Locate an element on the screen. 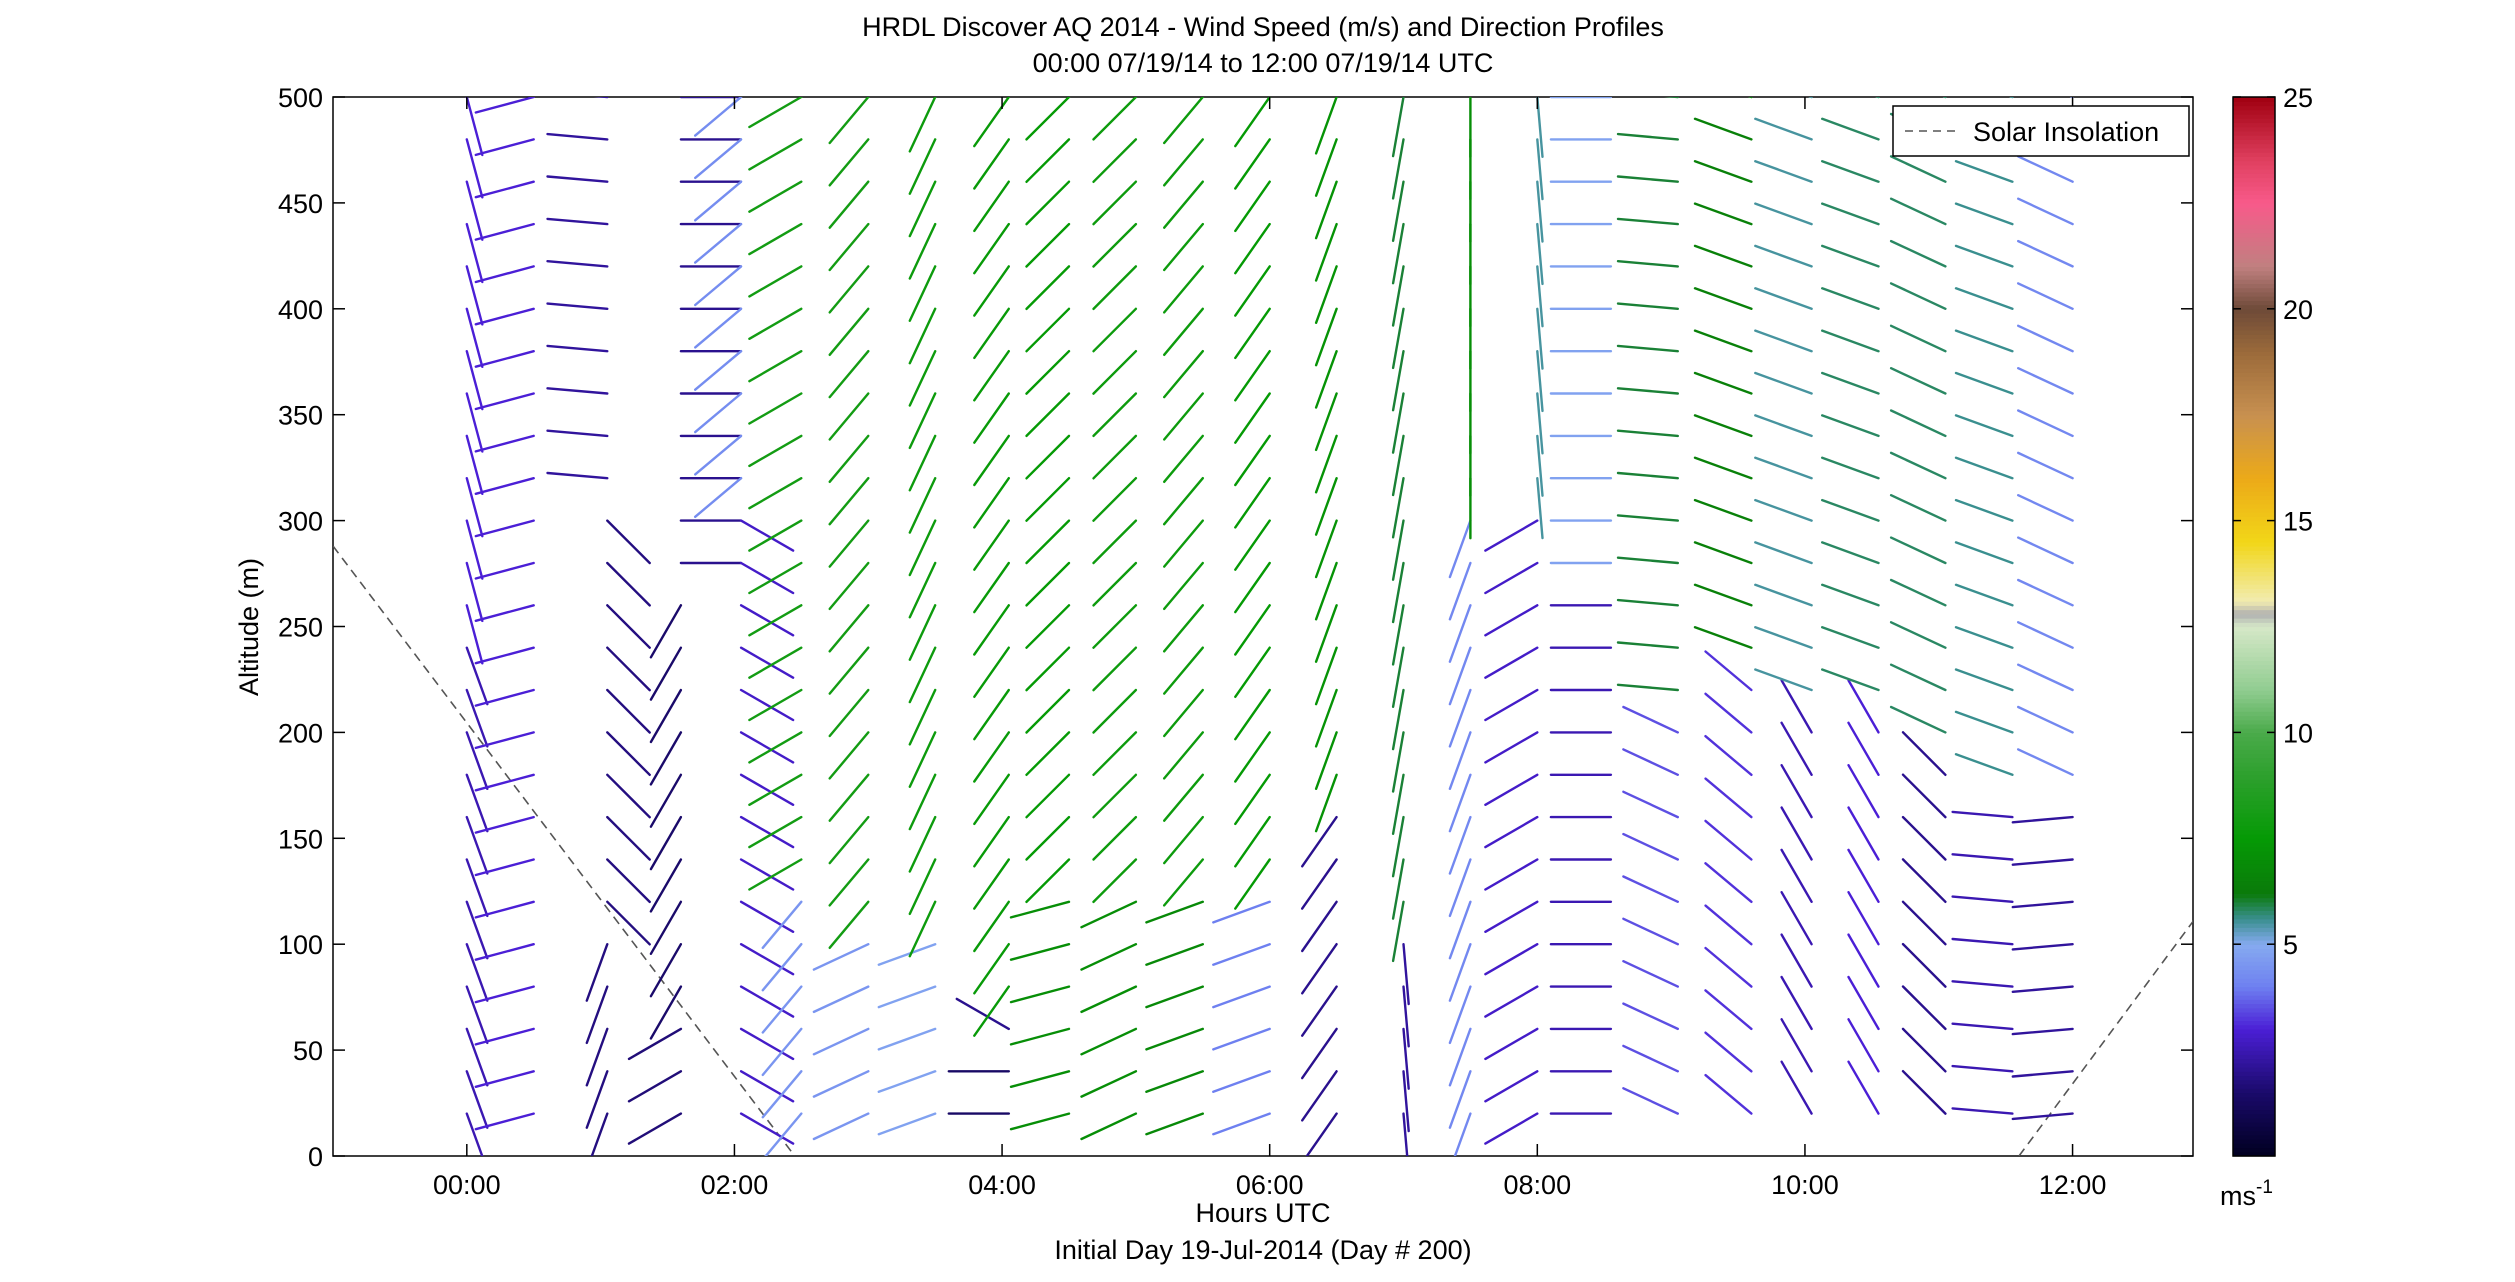  x-tick-label: 08:00 is located at coordinates (1538, 1185).